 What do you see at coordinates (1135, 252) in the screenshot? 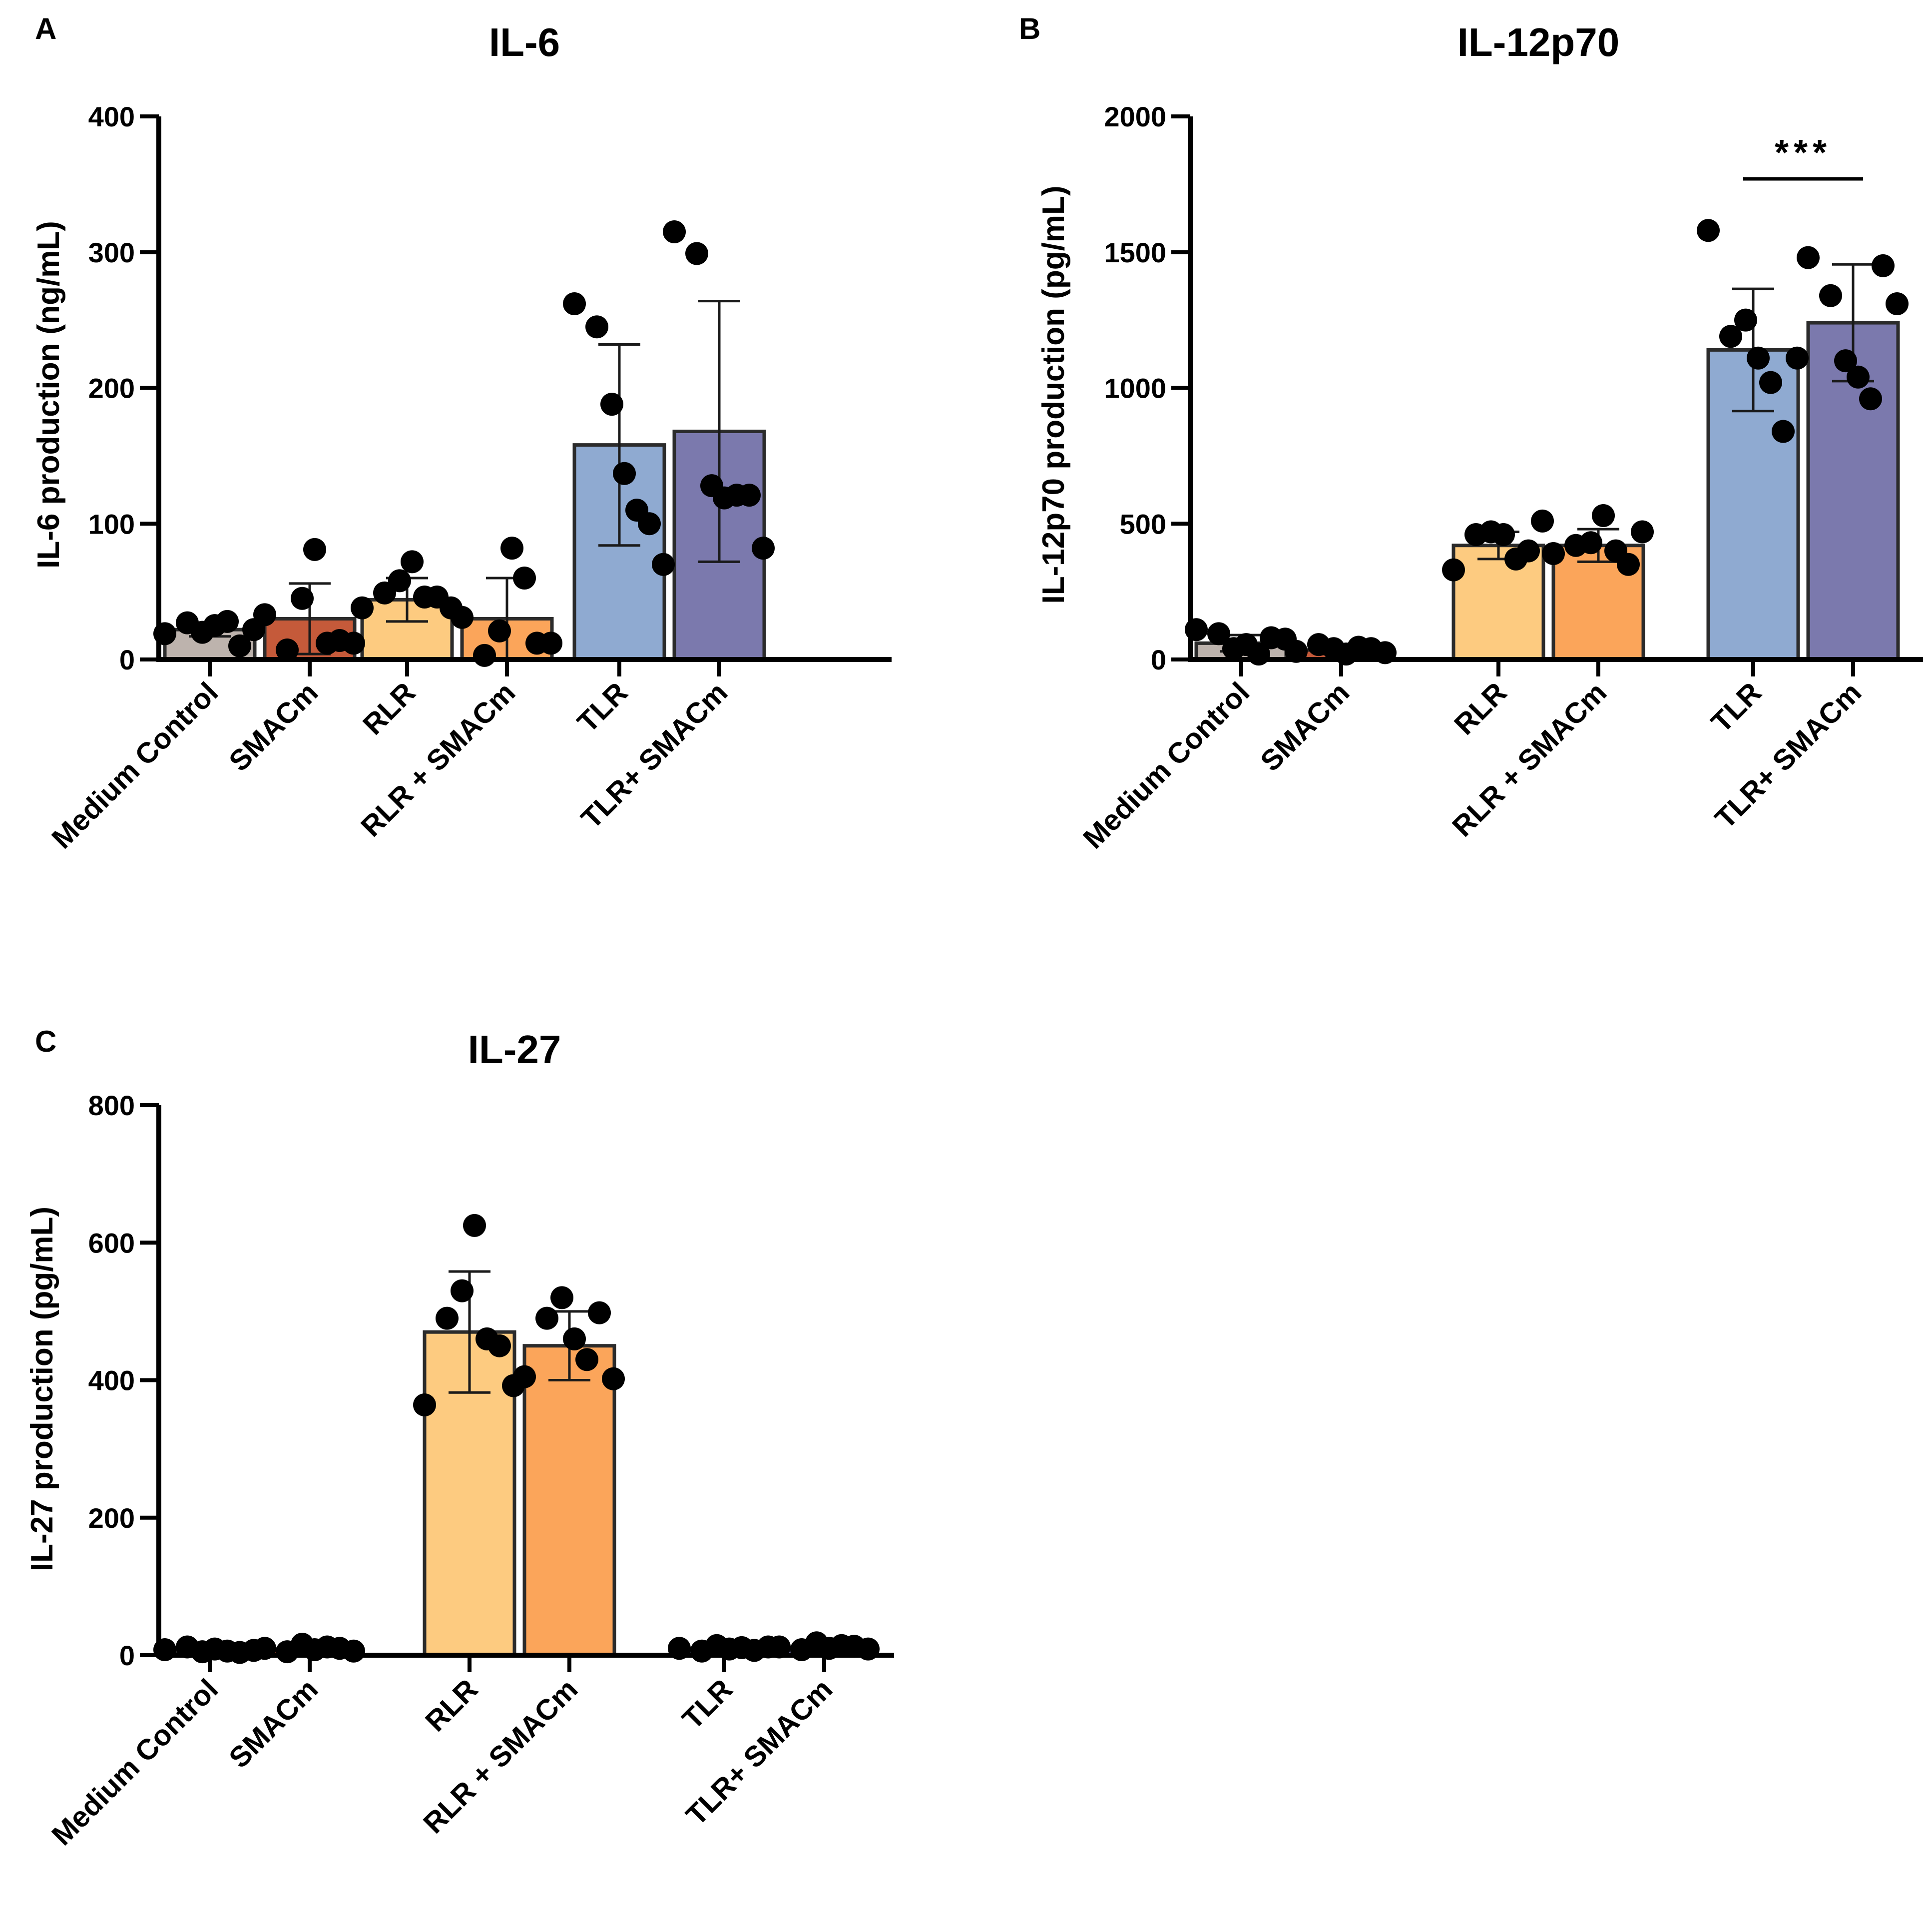
I see `y-tick-label: 1500` at bounding box center [1135, 252].